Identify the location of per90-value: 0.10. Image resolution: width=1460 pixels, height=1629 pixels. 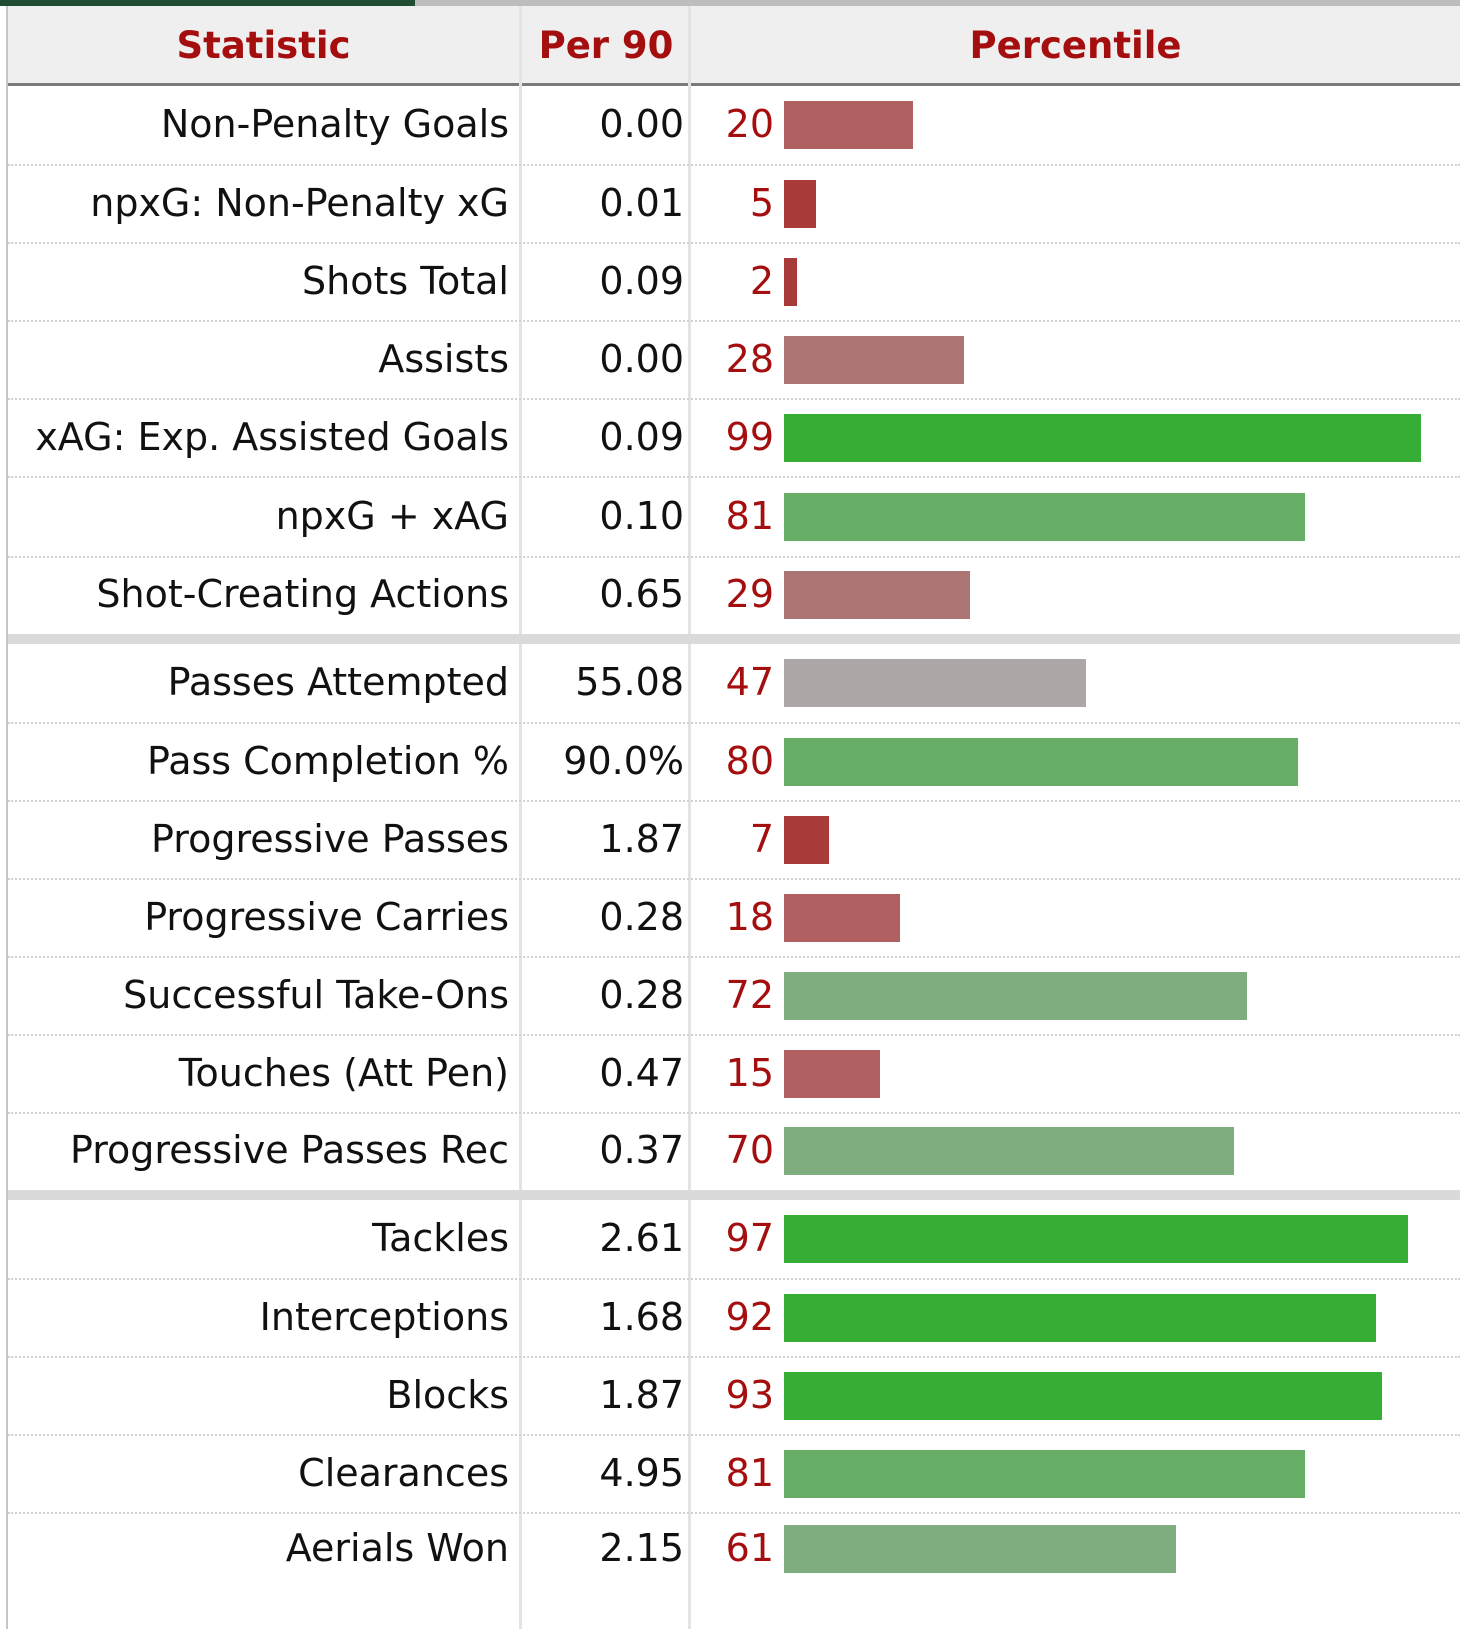
(641, 516).